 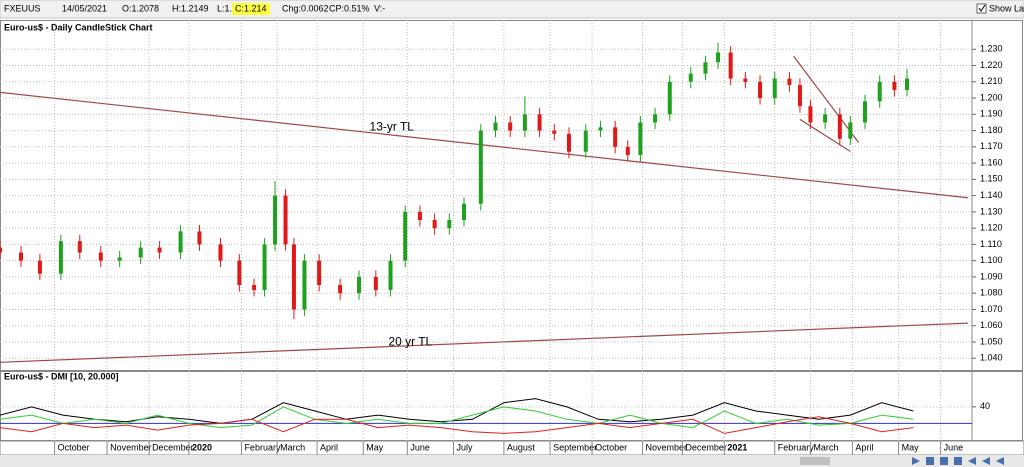 What do you see at coordinates (991, 65) in the screenshot?
I see `y-tick-label: 1.220` at bounding box center [991, 65].